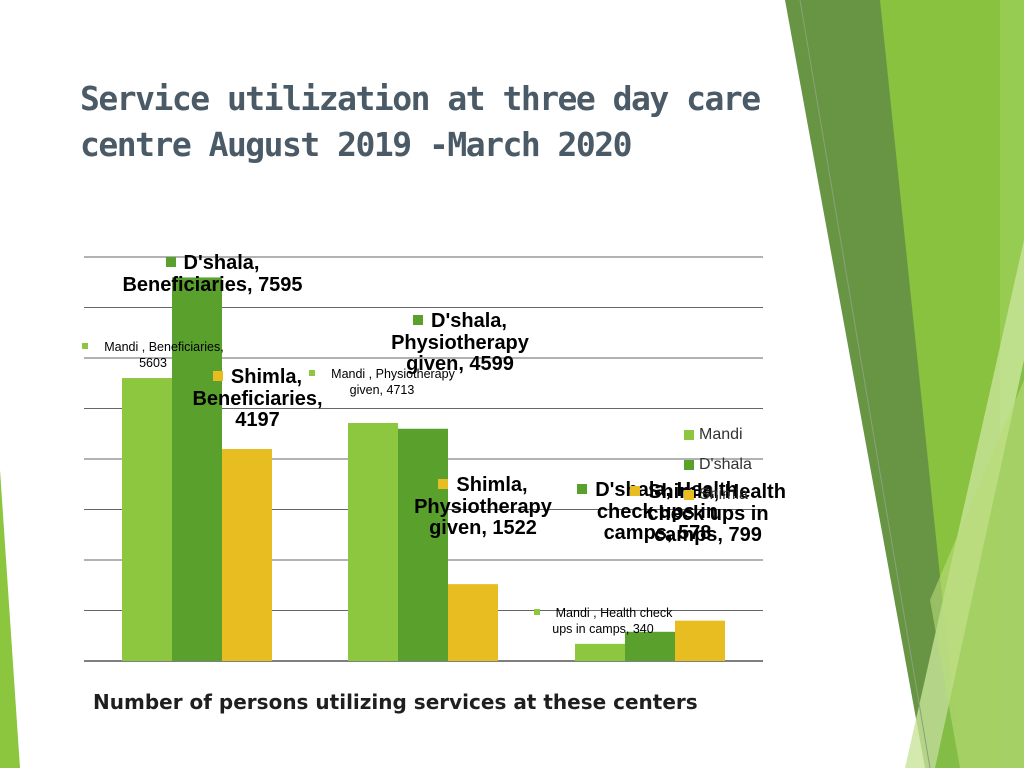  Describe the element at coordinates (725, 464) in the screenshot. I see `legend-label: D'shala` at that location.